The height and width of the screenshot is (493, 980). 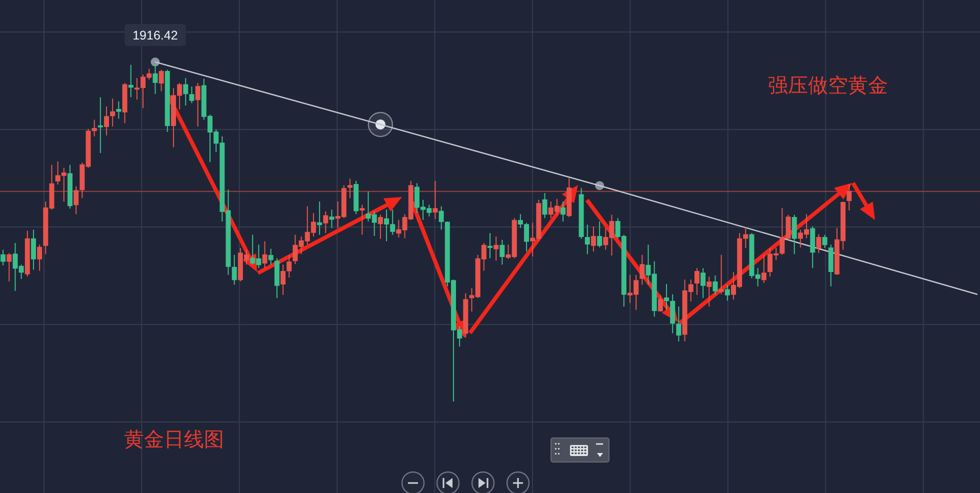 What do you see at coordinates (174, 439) in the screenshot?
I see `annotation: 黄金日线图` at bounding box center [174, 439].